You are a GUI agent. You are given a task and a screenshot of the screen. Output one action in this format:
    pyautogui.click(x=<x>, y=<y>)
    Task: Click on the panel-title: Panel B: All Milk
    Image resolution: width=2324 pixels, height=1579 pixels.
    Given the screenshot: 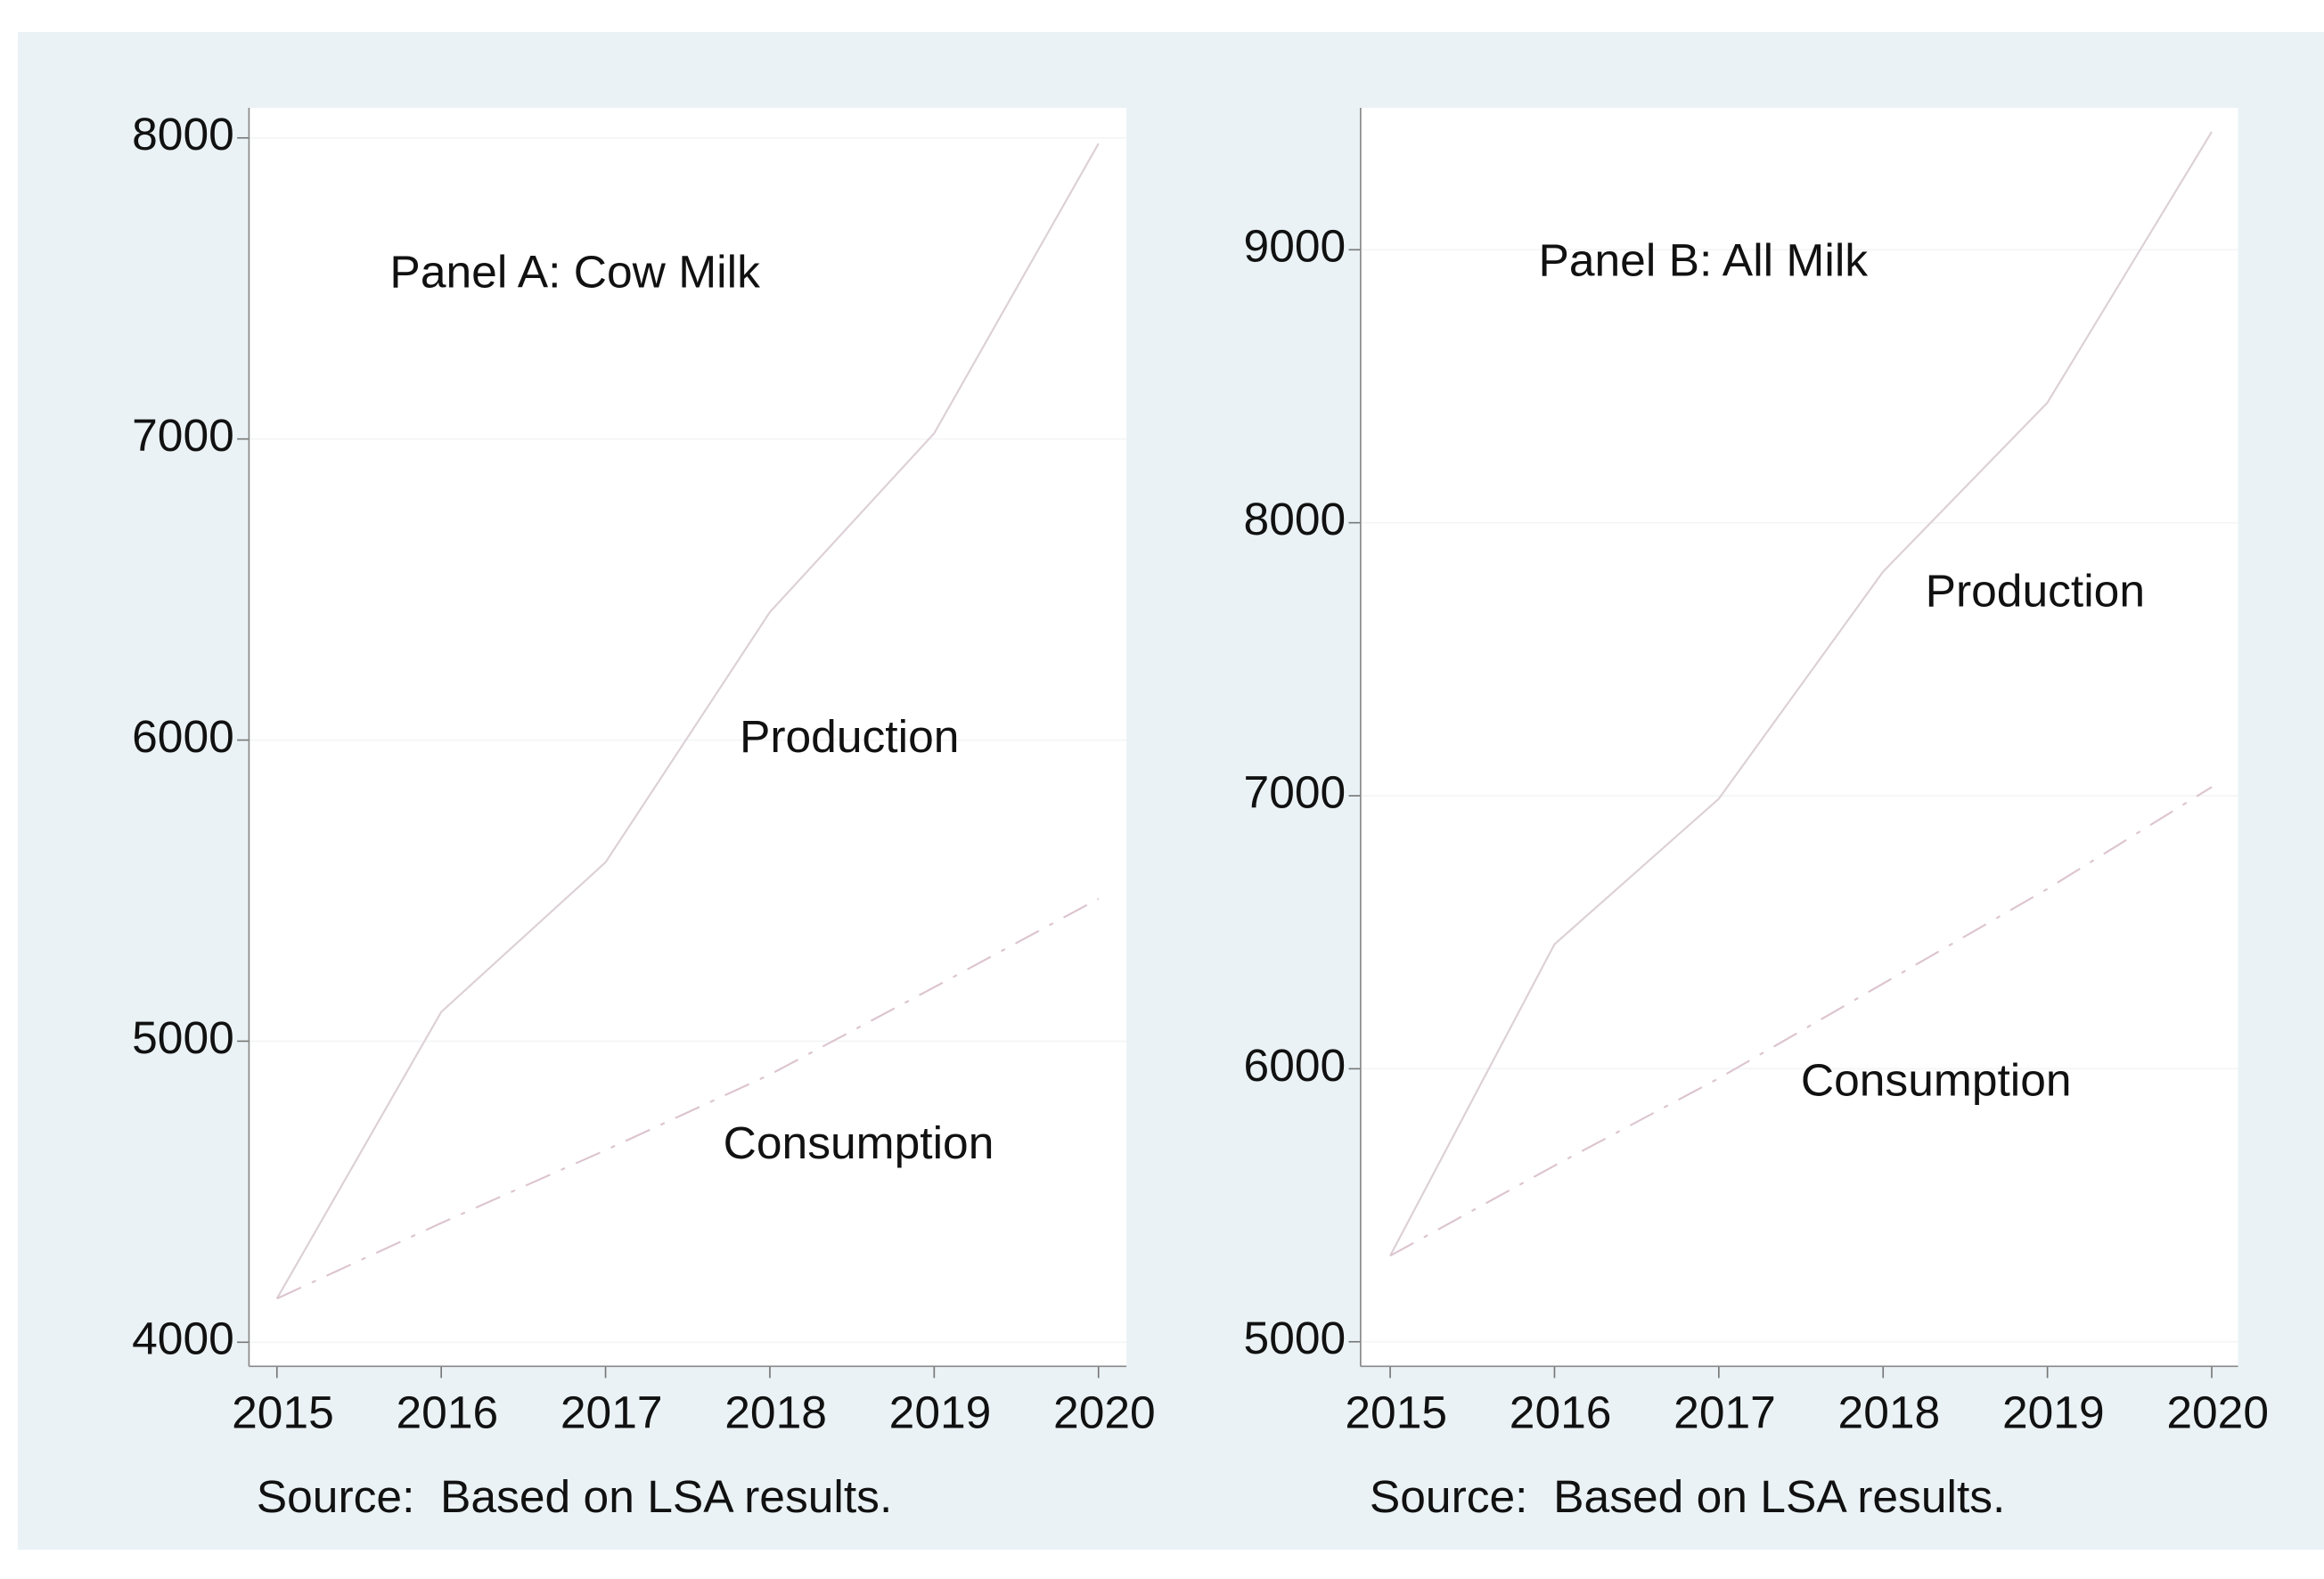 What is the action you would take?
    pyautogui.click(x=1703, y=260)
    